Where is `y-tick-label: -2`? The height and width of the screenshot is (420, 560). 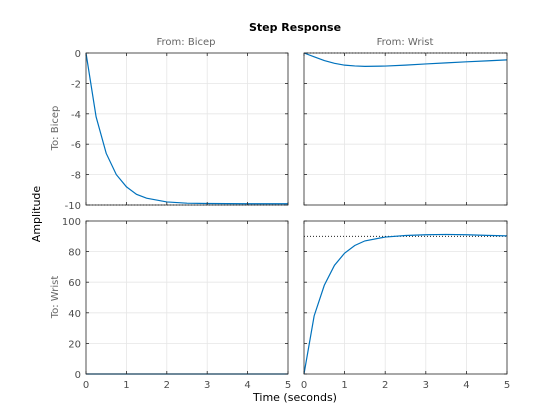
y-tick-label: -2 is located at coordinates (76, 84).